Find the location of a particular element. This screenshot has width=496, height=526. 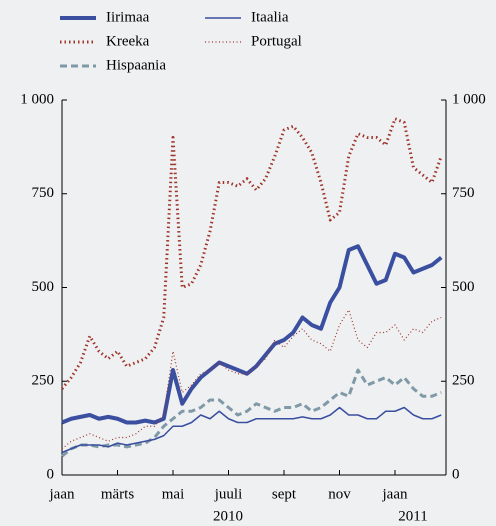

x-tick-label: mai is located at coordinates (173, 494).